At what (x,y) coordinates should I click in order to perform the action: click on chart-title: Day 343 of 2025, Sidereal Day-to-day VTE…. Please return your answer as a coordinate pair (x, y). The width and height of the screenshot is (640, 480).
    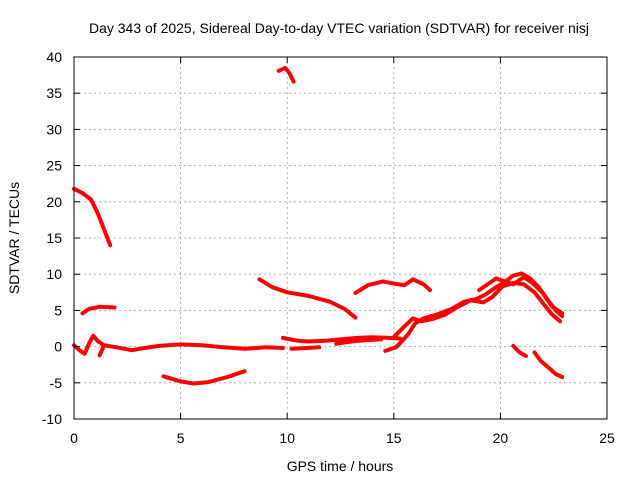
    Looking at the image, I should click on (339, 28).